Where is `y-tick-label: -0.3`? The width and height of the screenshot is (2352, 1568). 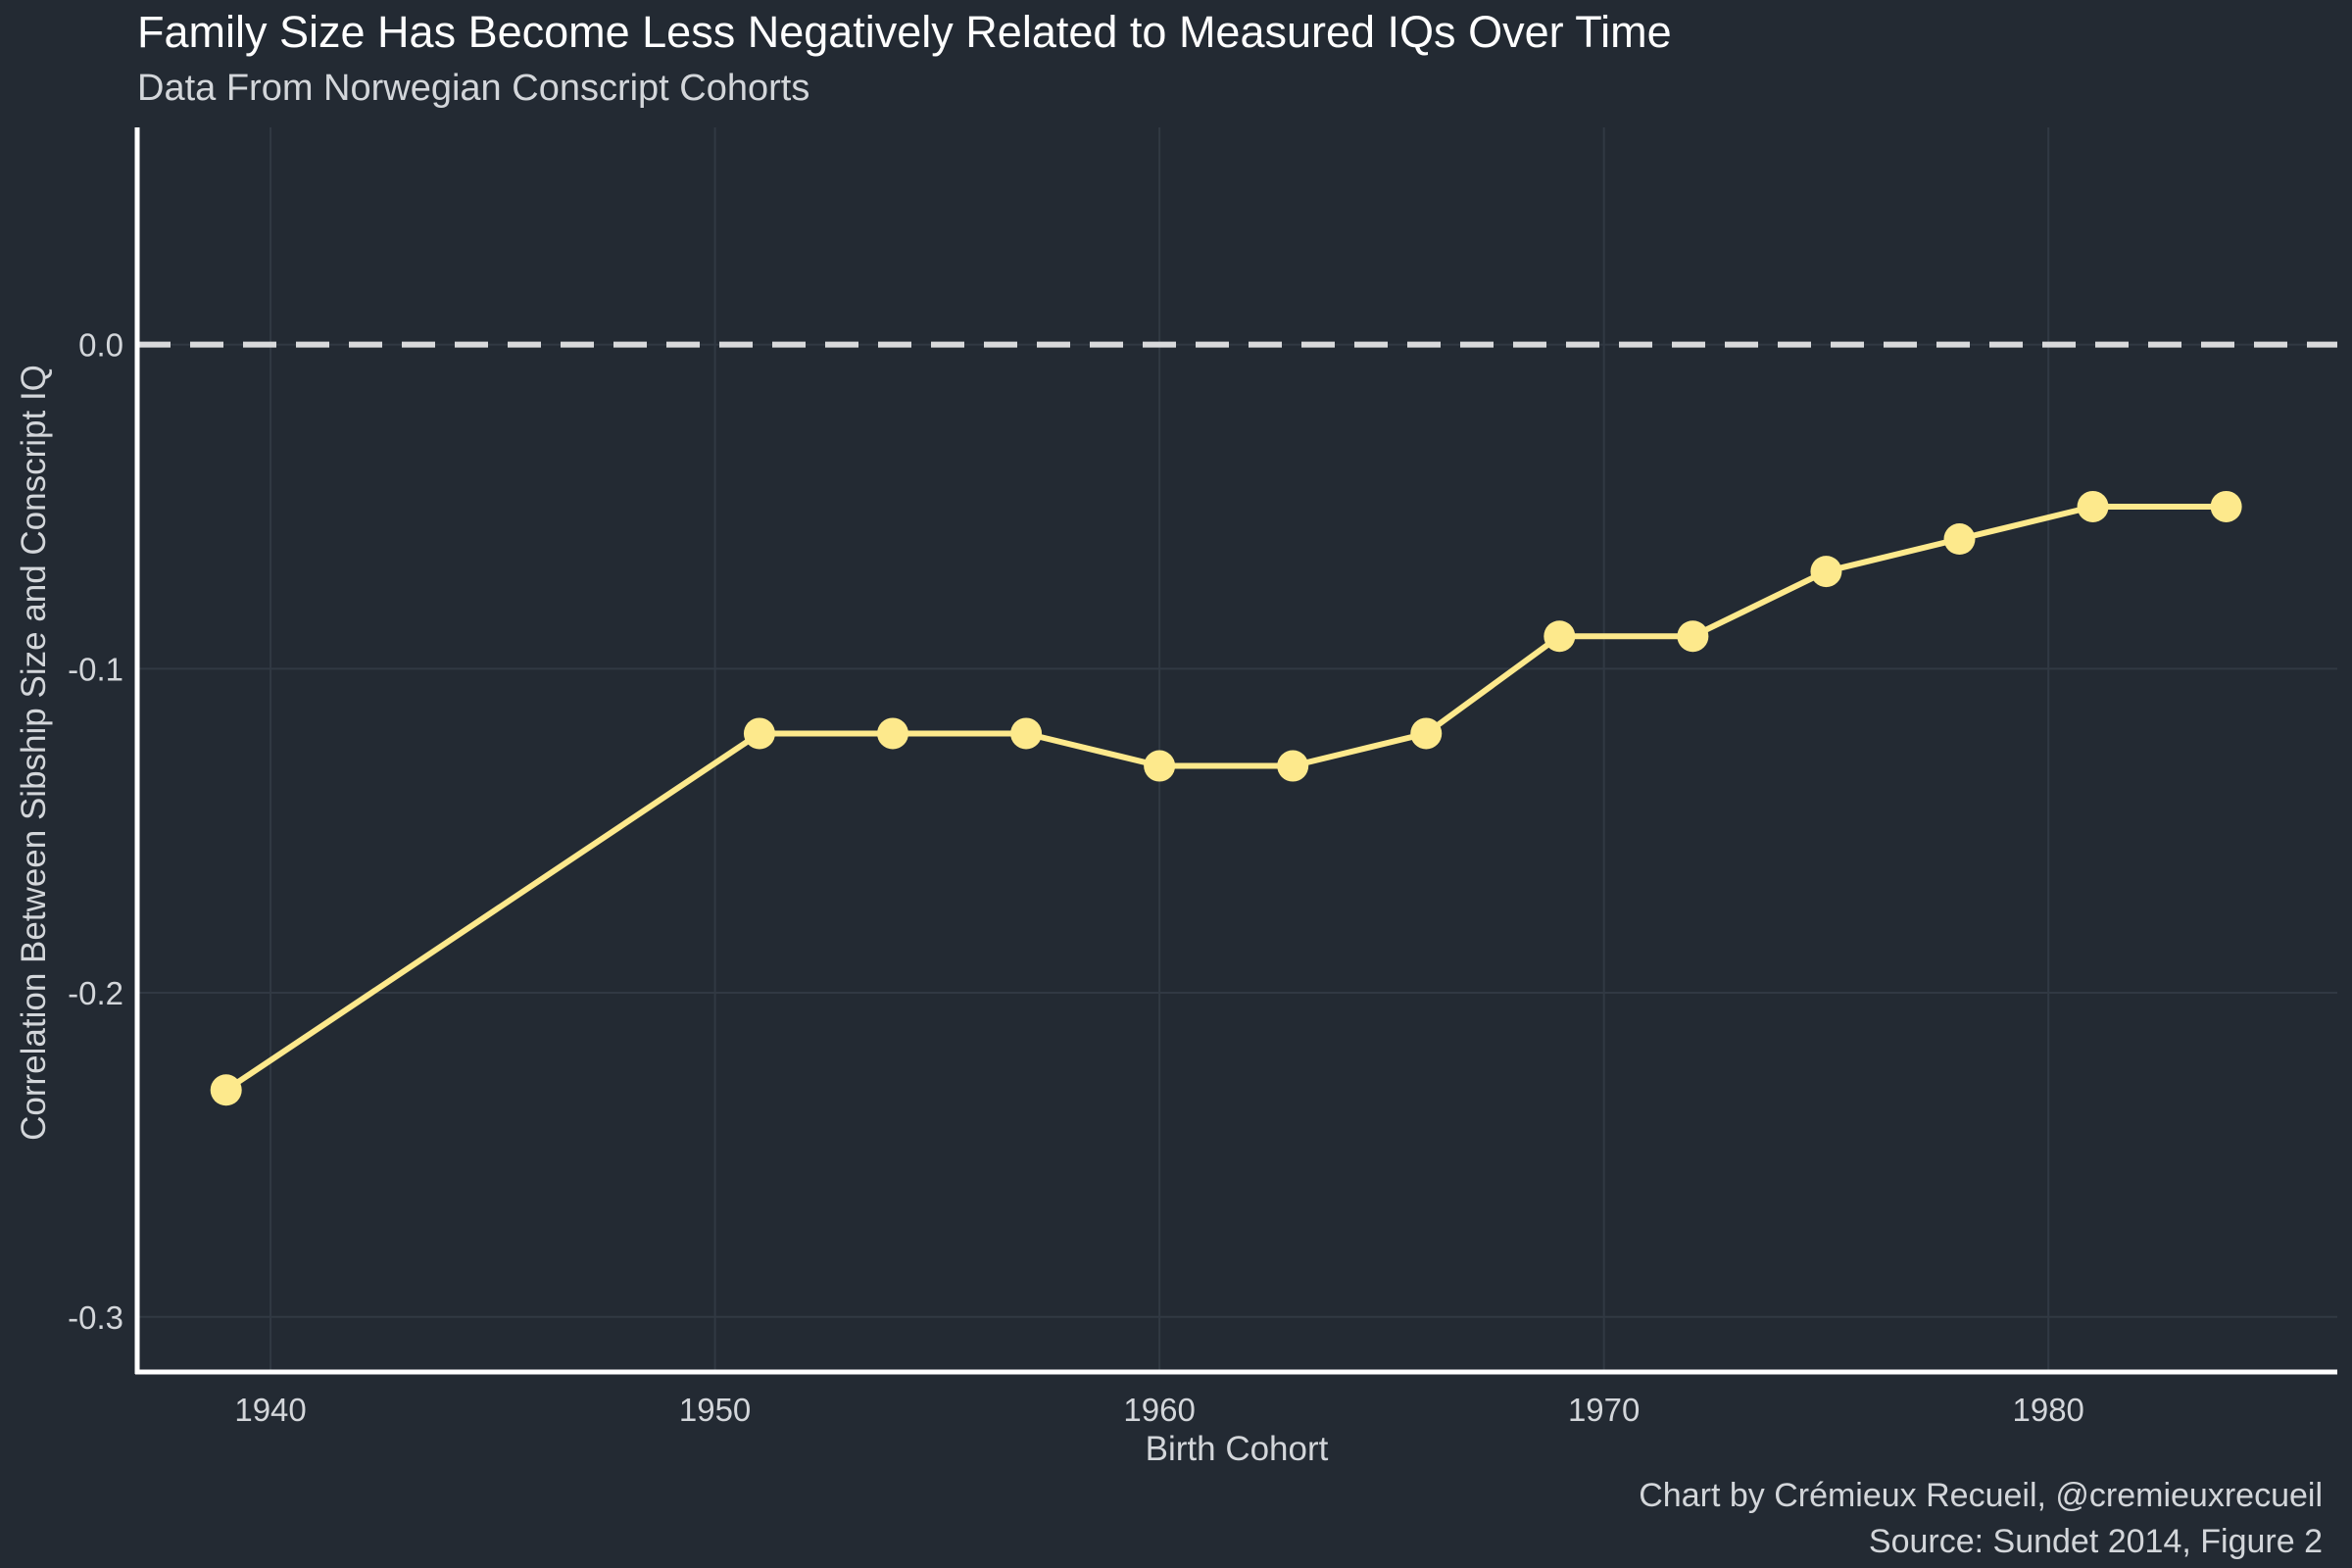
y-tick-label: -0.3 is located at coordinates (95, 1317).